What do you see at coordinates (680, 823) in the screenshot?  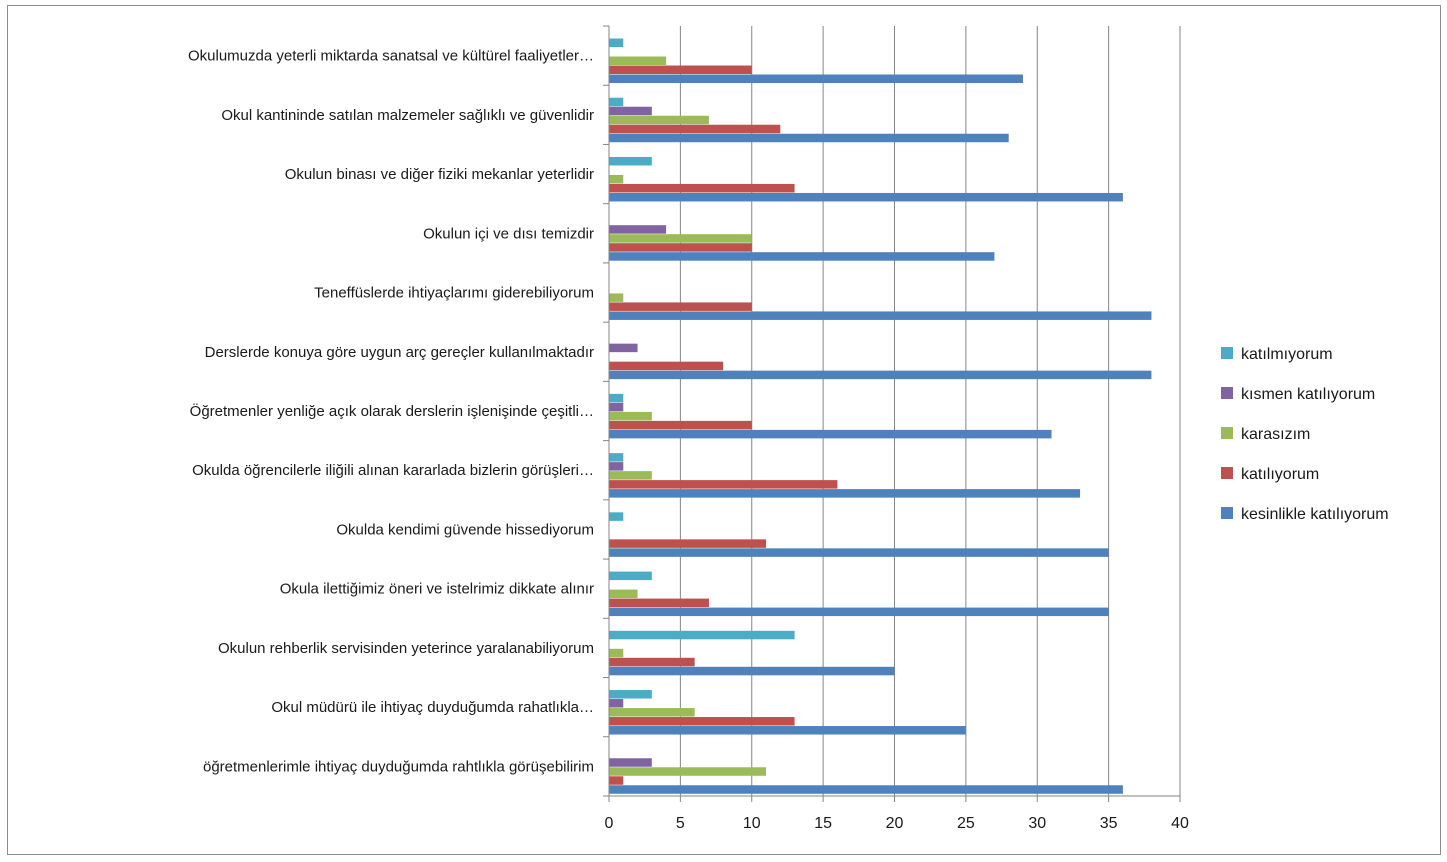 I see `x-tick-label: 5` at bounding box center [680, 823].